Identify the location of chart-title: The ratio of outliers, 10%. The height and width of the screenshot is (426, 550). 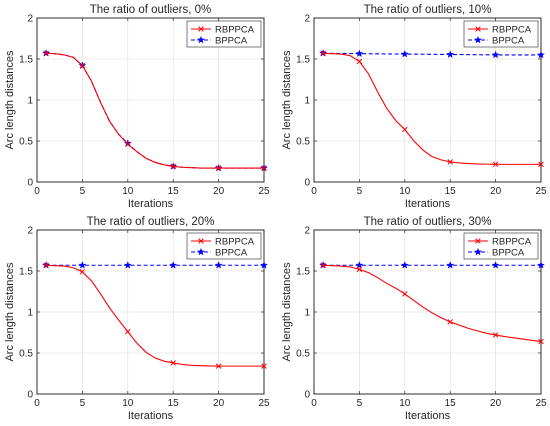
(428, 10).